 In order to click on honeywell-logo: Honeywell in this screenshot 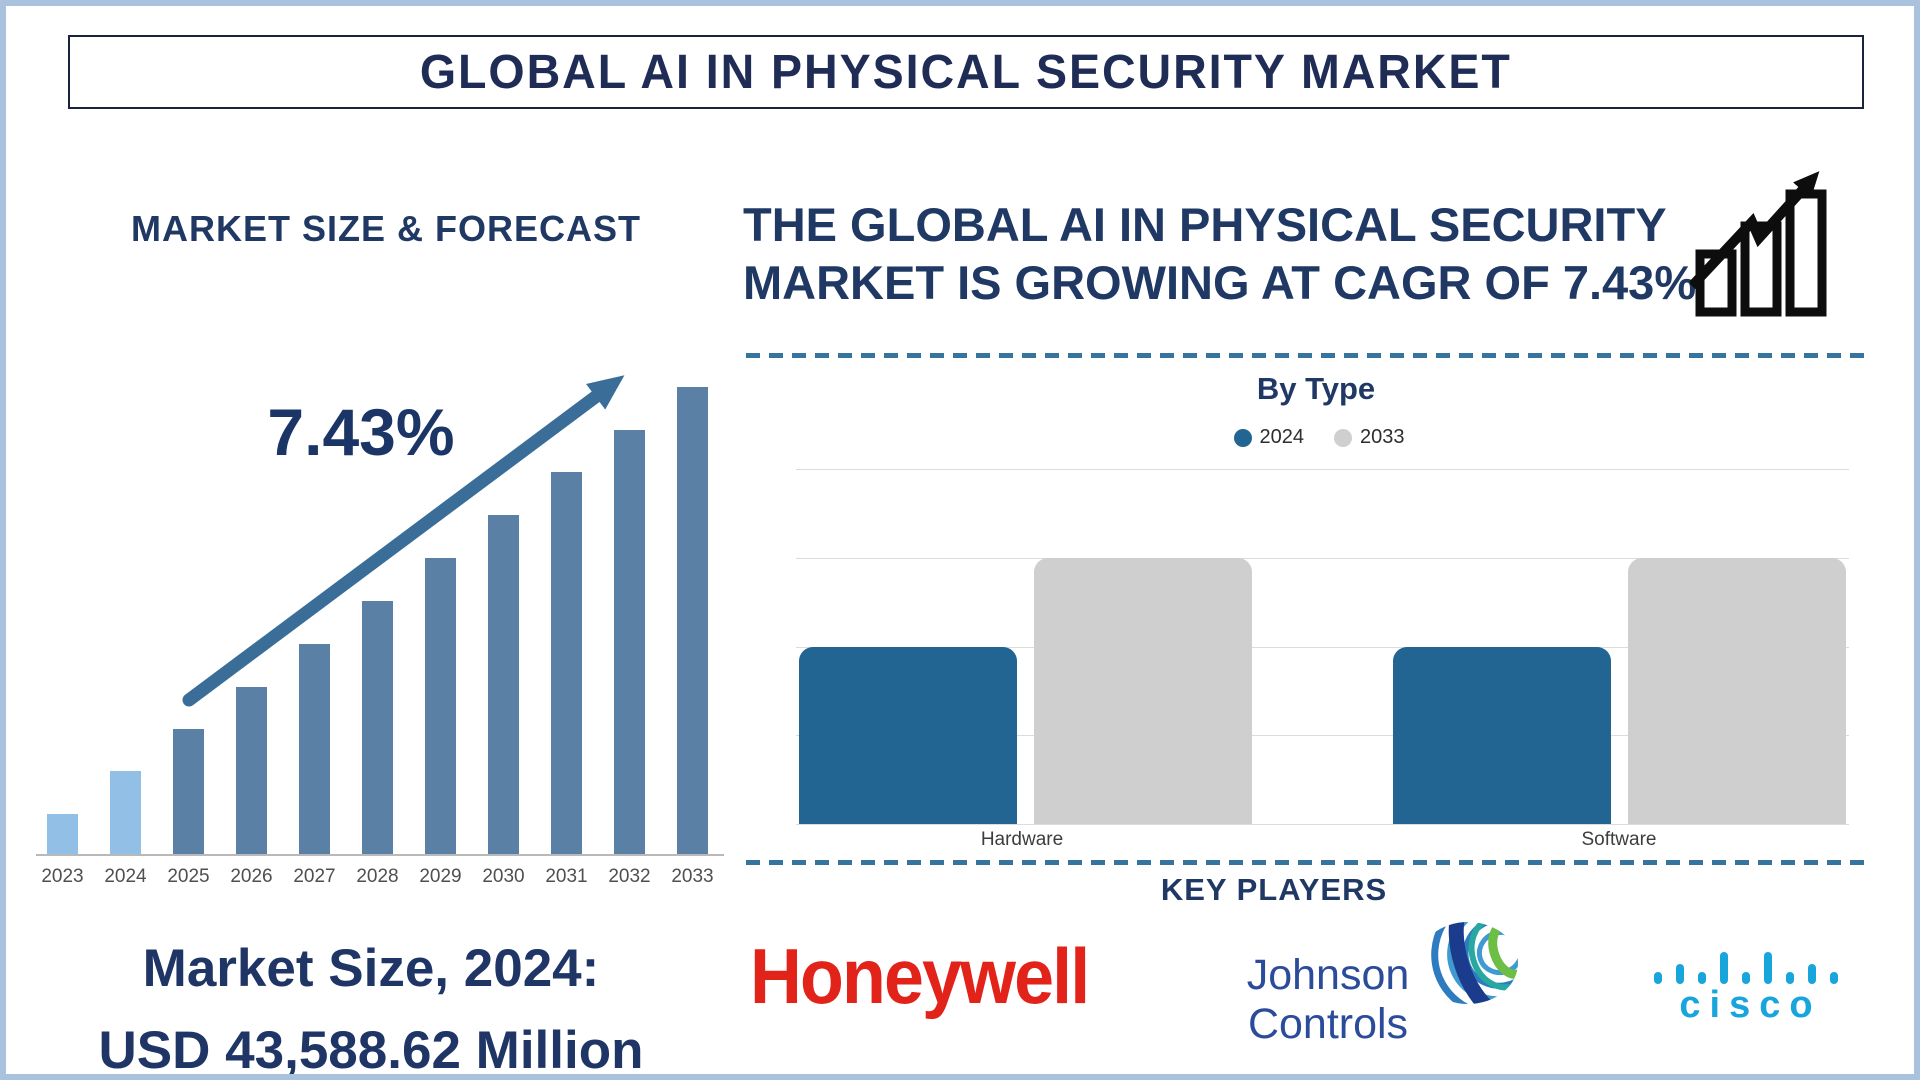, I will do `click(920, 976)`.